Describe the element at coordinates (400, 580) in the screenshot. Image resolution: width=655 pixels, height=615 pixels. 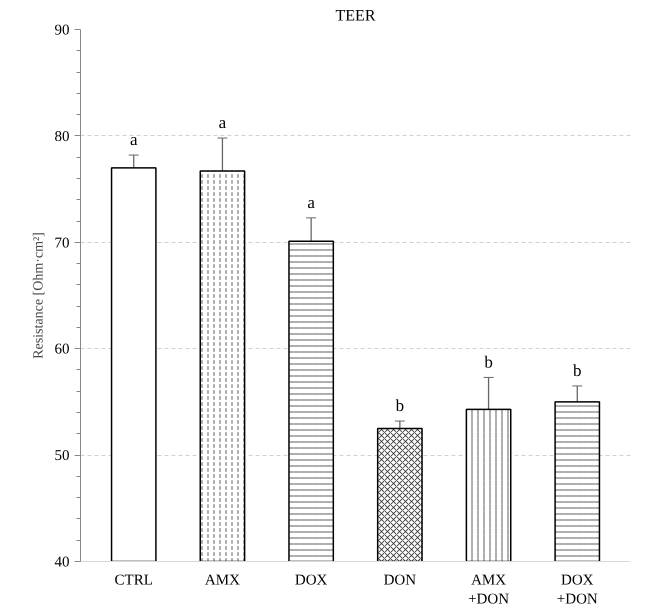
I see `x-tick-label: DON` at that location.